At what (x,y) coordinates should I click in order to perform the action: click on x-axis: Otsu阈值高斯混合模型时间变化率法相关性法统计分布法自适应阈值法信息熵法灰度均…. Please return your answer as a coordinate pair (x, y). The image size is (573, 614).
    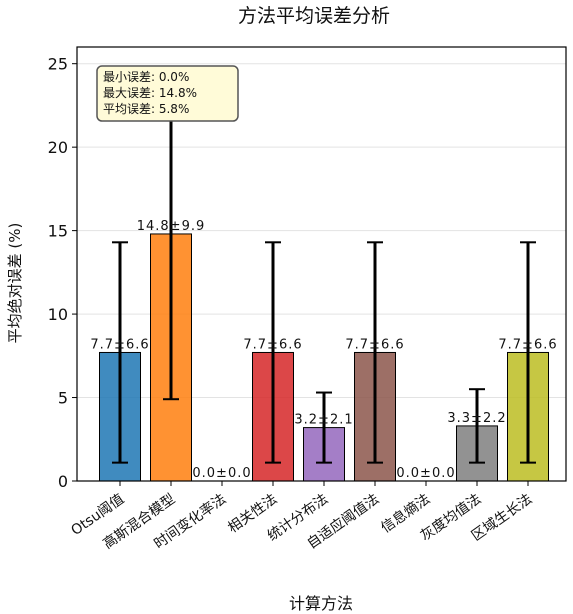
    Looking at the image, I should click on (301, 516).